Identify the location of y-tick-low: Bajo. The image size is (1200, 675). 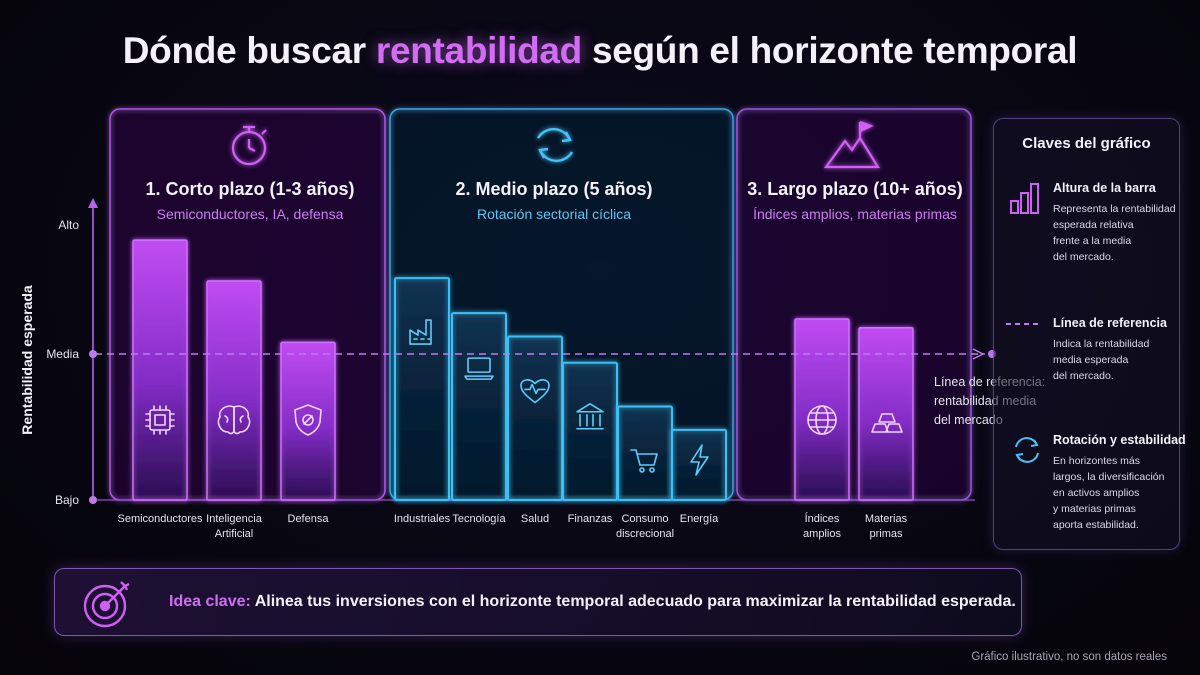
(67, 500).